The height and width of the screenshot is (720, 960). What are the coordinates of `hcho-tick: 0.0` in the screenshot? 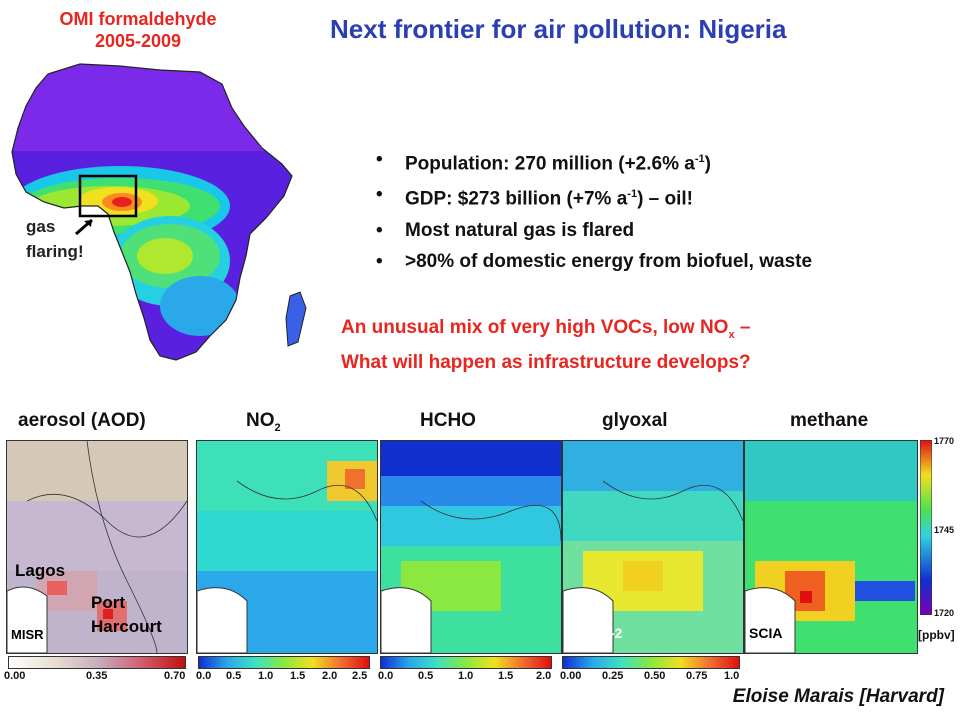 It's located at (386, 676).